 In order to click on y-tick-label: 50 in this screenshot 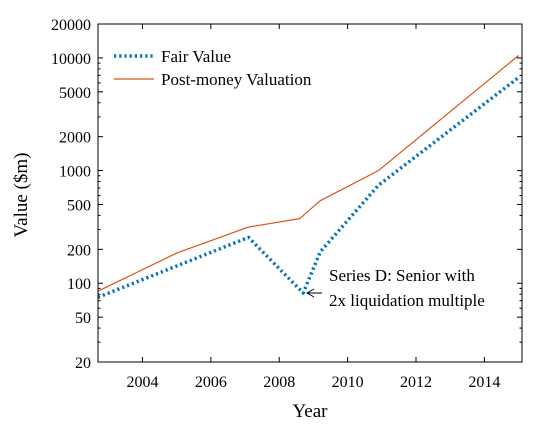, I will do `click(83, 318)`.